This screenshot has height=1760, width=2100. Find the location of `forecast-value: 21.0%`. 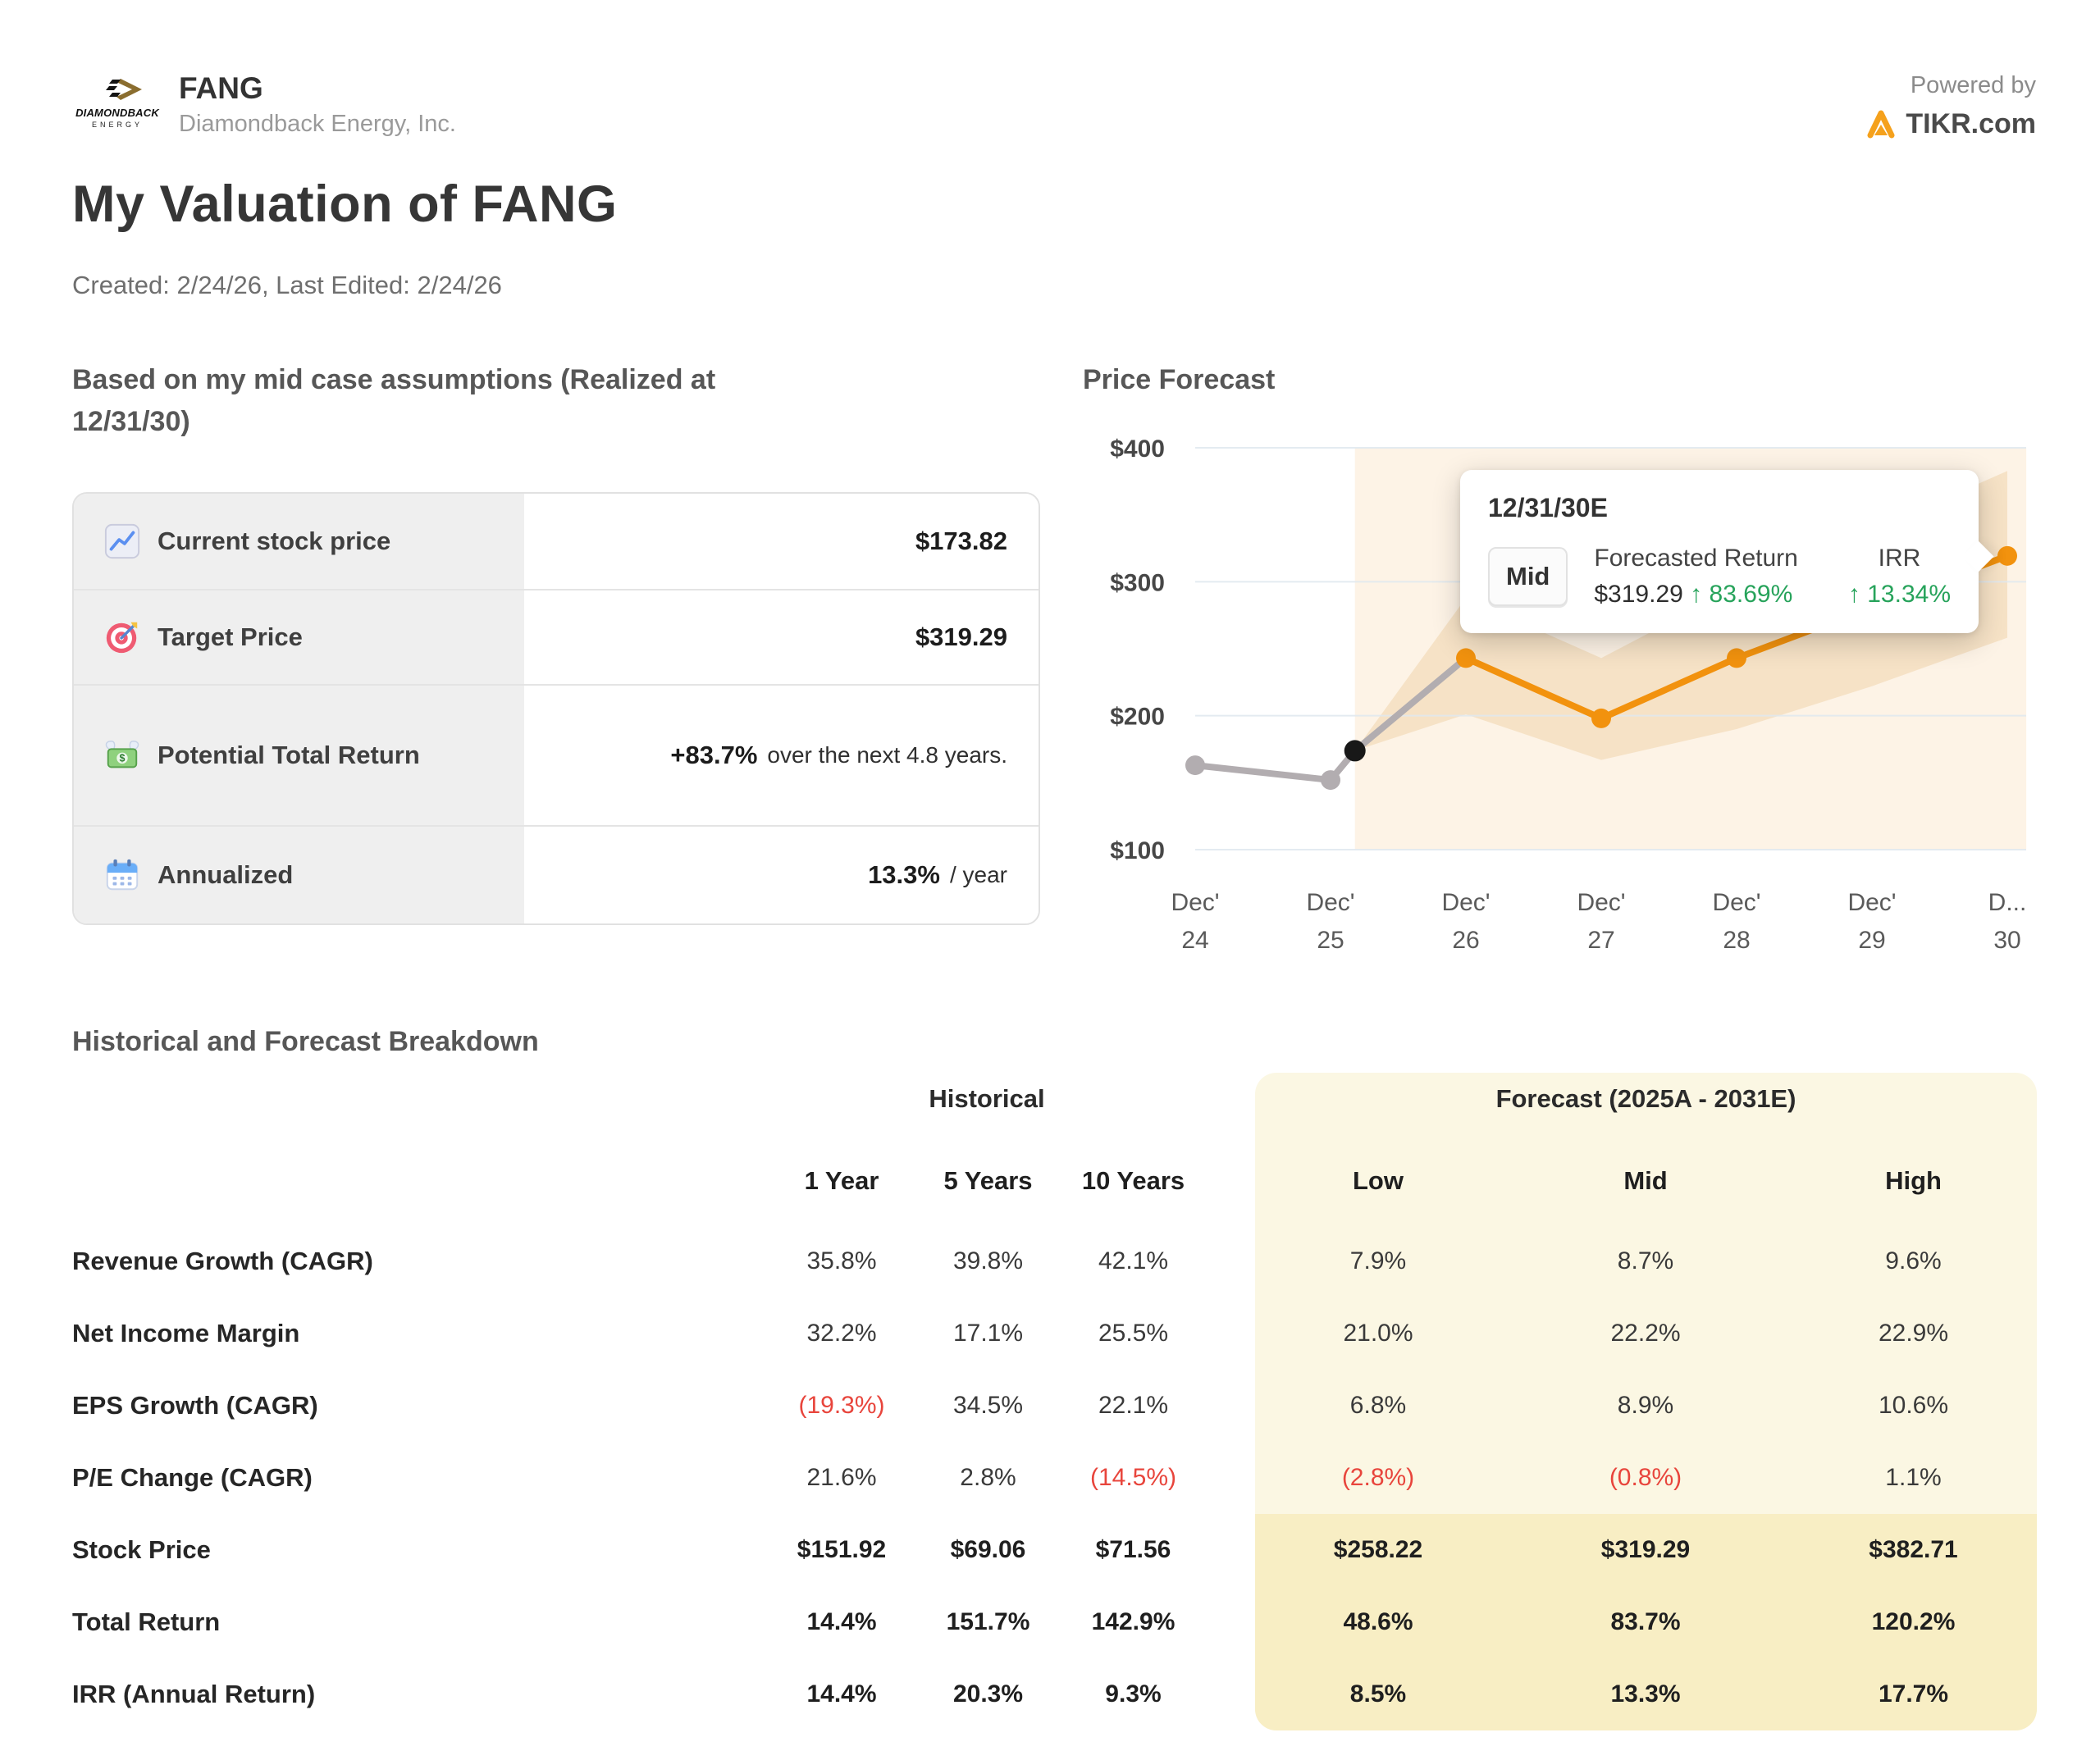

forecast-value: 21.0% is located at coordinates (1378, 1333).